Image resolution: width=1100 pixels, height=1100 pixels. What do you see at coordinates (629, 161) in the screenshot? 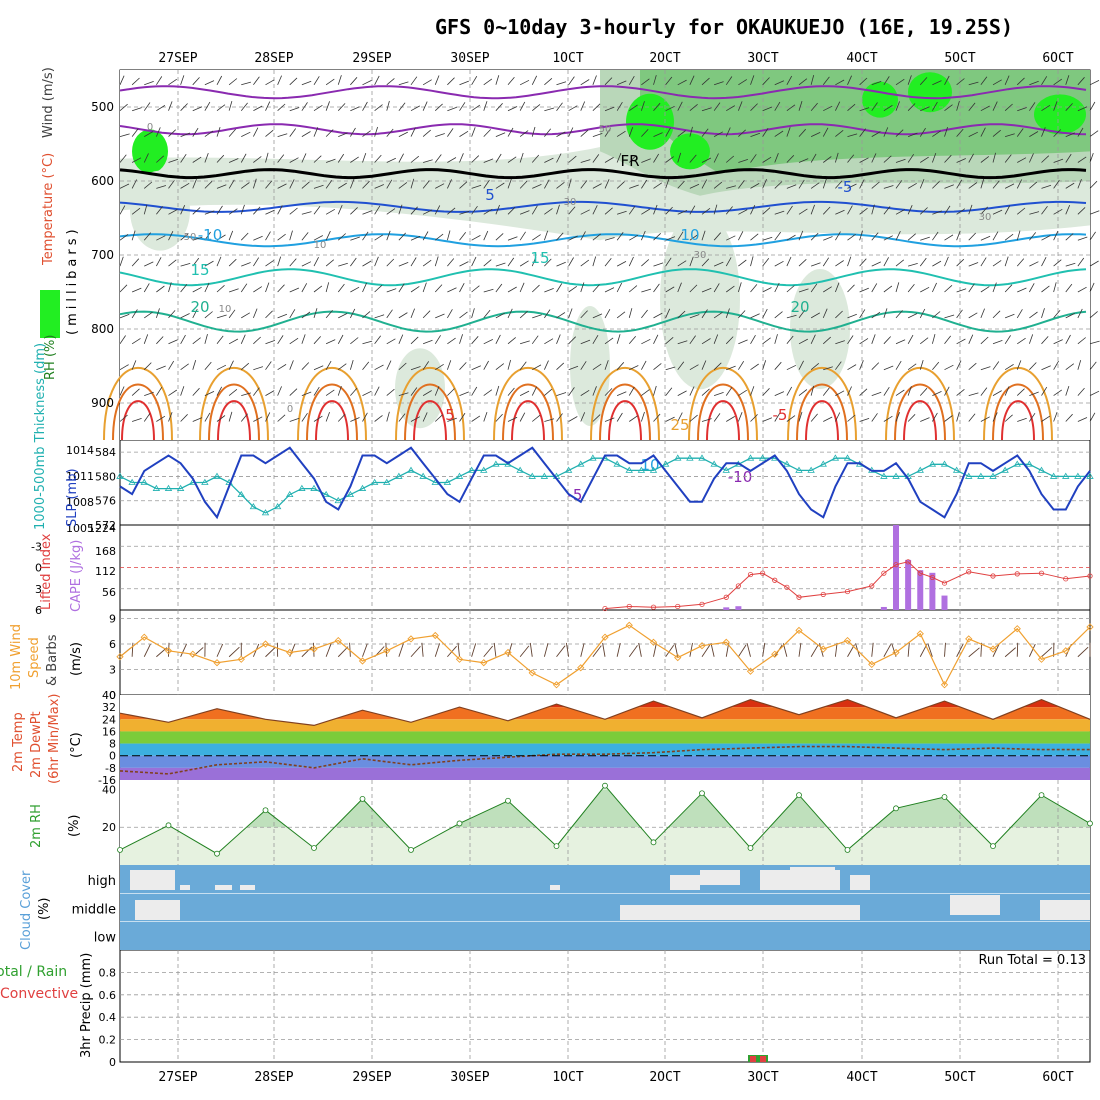
I see `contour-label: FR` at bounding box center [629, 161].